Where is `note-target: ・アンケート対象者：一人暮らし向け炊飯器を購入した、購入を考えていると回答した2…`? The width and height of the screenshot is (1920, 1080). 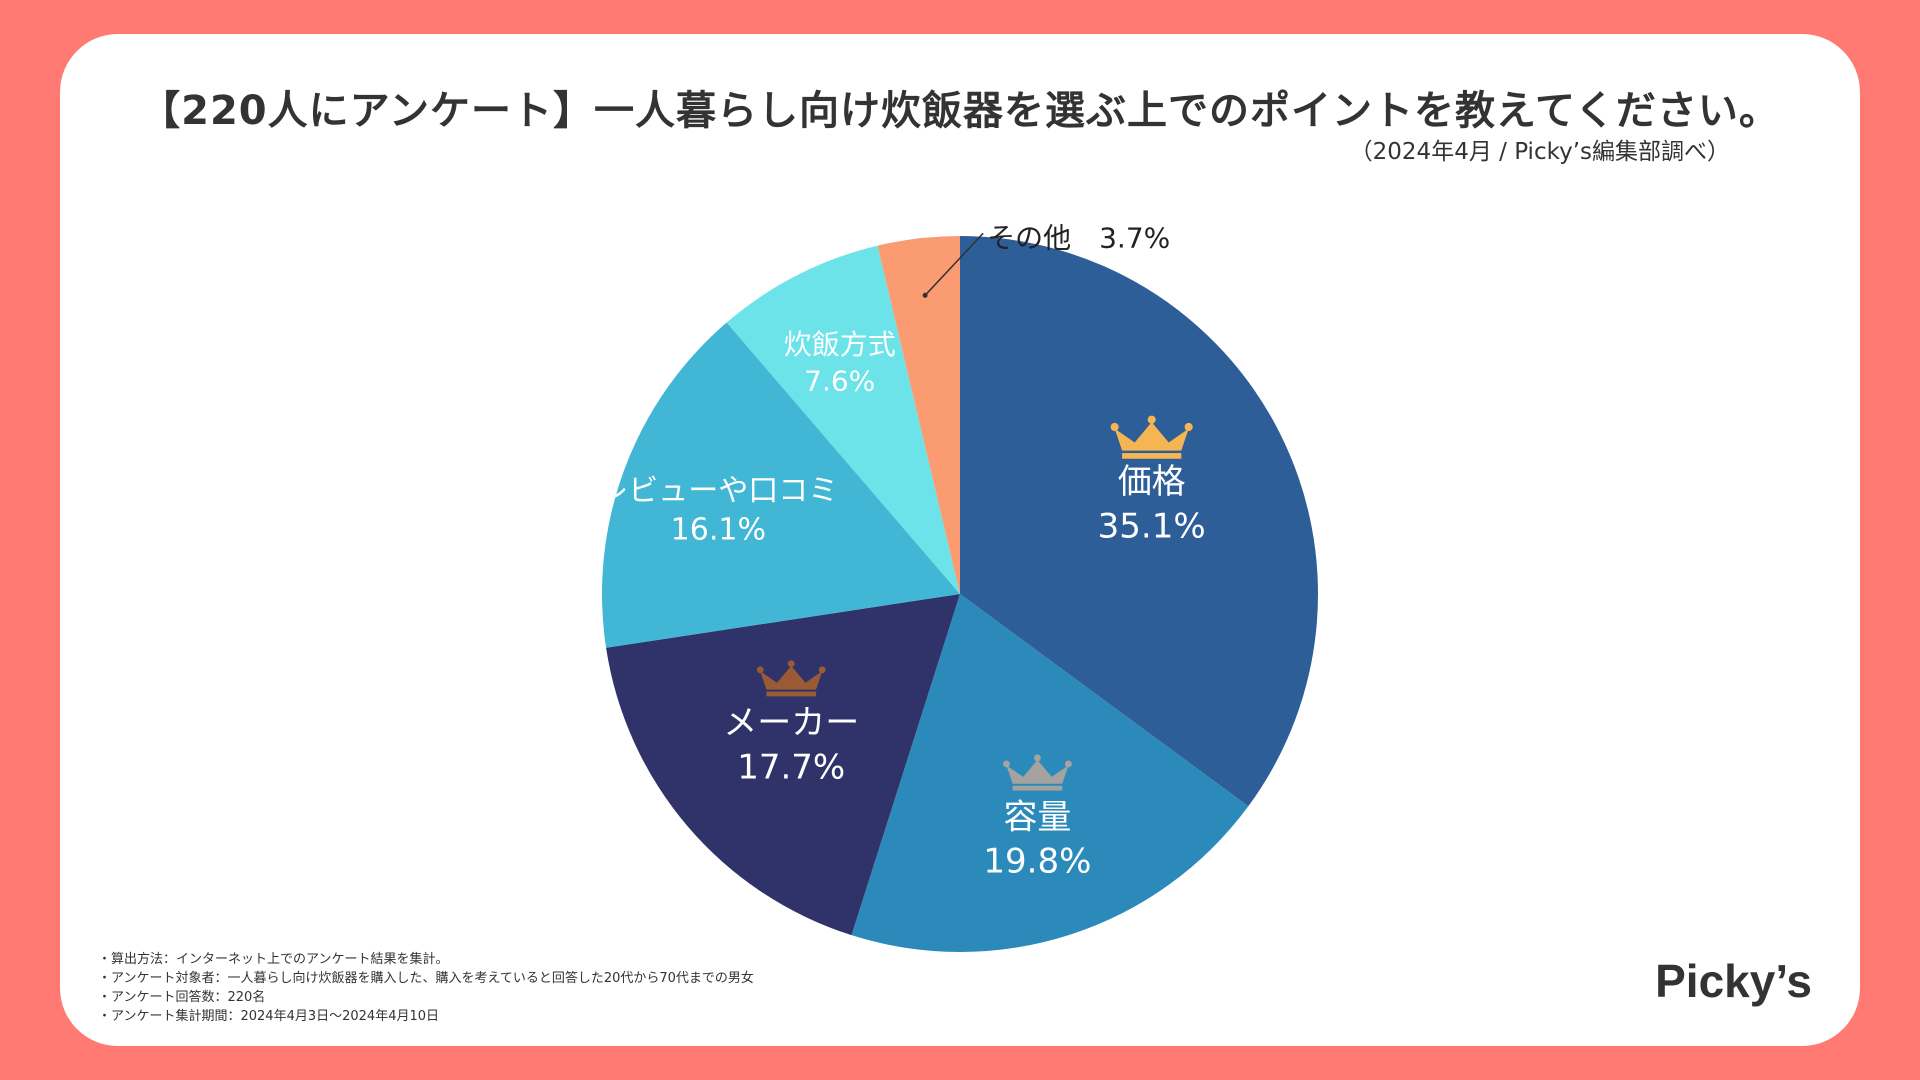
note-target: ・アンケート対象者：一人暮らし向け炊飯器を購入した、購入を考えていると回答した2… is located at coordinates (426, 978).